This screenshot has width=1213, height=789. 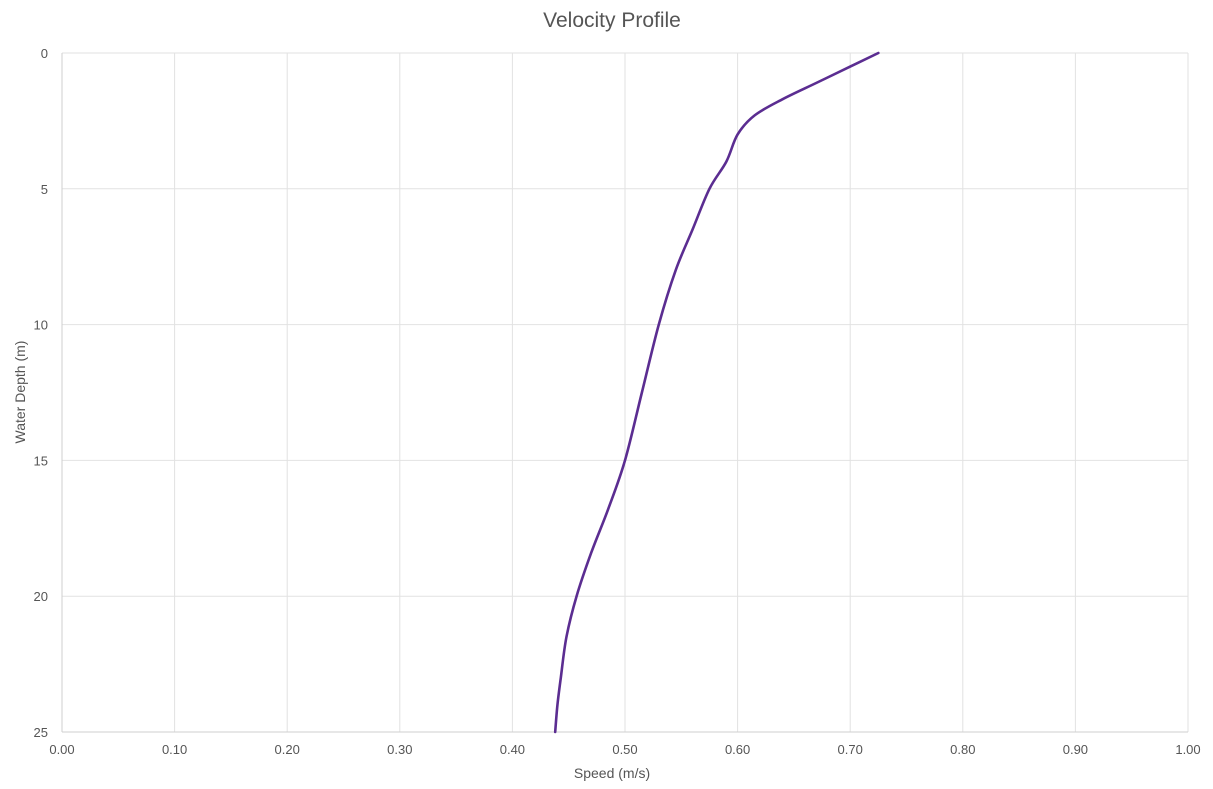 I want to click on y-axis-tick-labels: 0 5 10 15 20 25, so click(x=41, y=393).